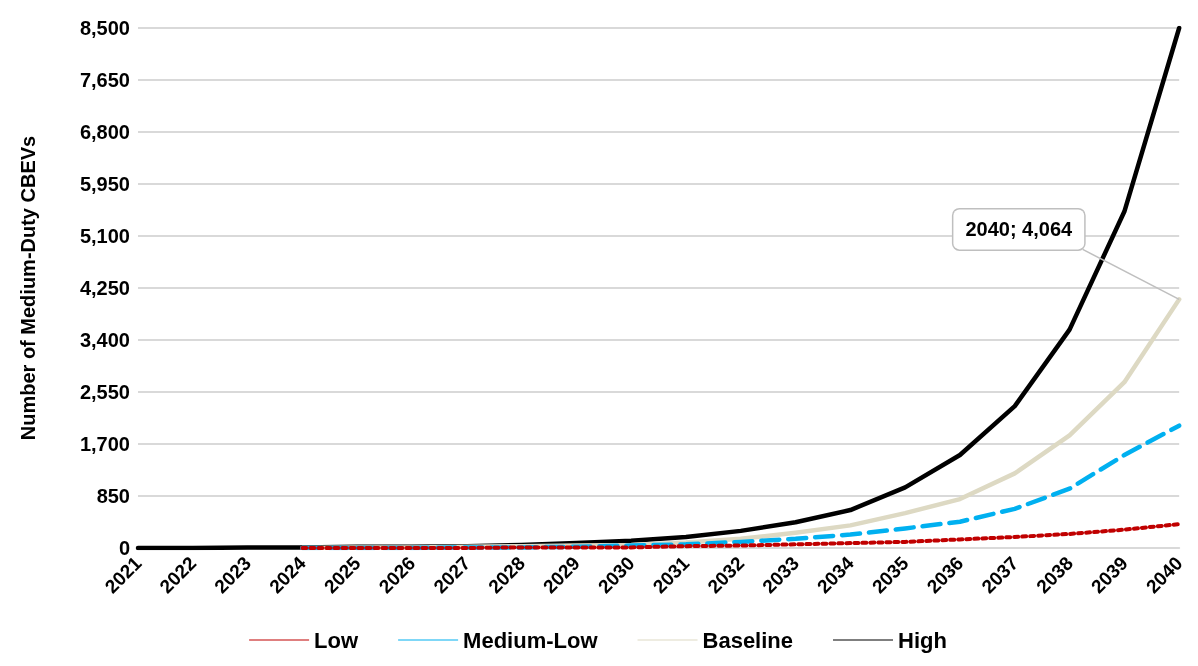  What do you see at coordinates (1019, 229) in the screenshot?
I see `annotation: 2040; 4,064` at bounding box center [1019, 229].